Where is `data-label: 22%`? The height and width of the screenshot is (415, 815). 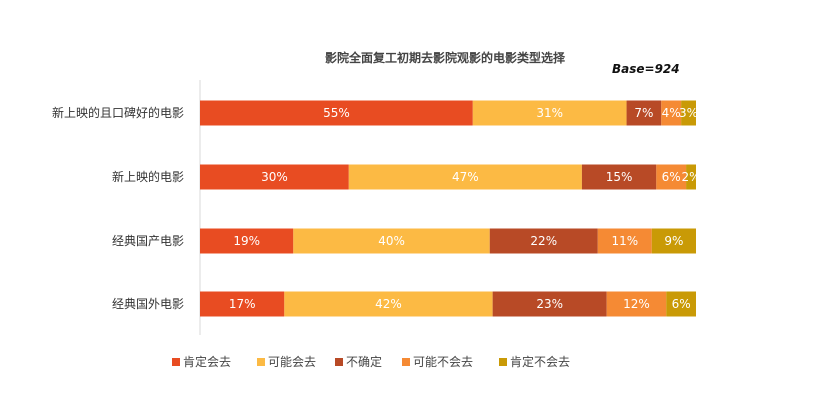
data-label: 22% is located at coordinates (543, 241).